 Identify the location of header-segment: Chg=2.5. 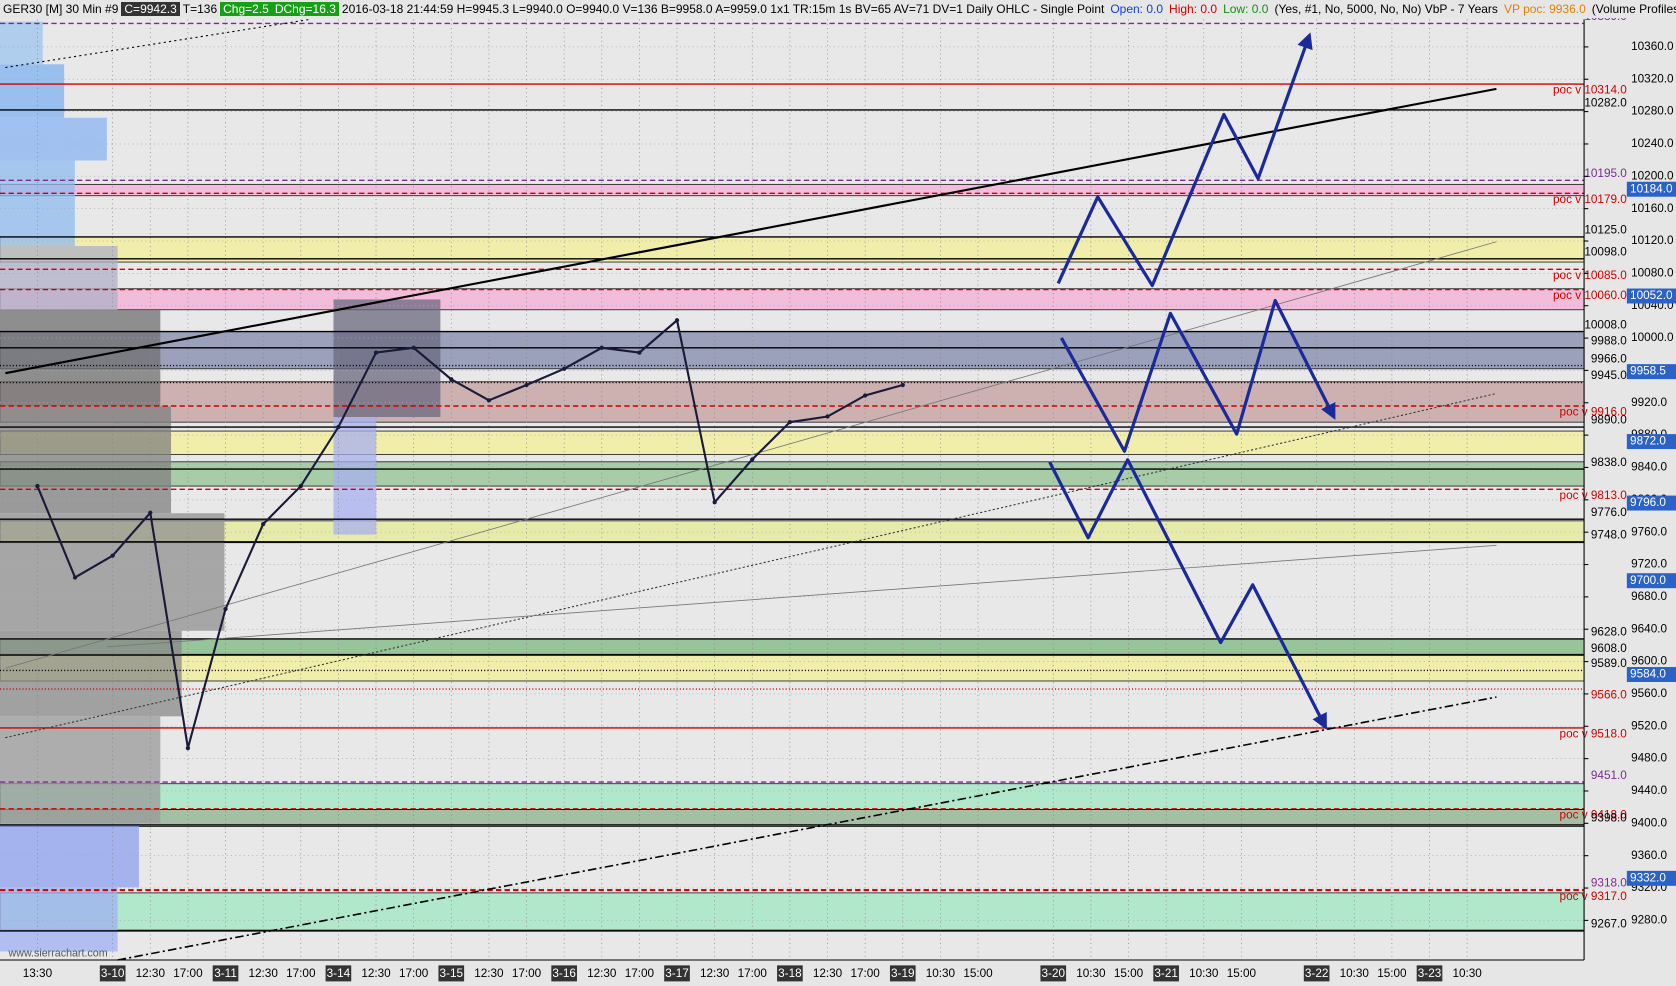
(246, 9).